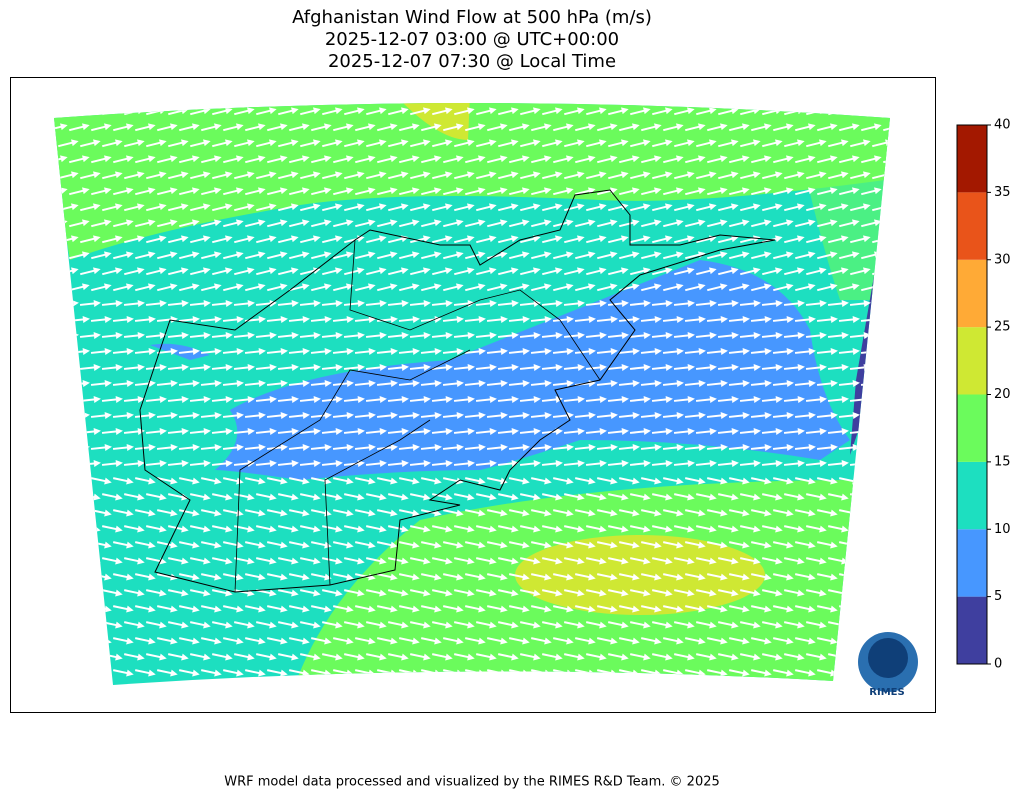  I want to click on colorbar-tick-label: 40, so click(1002, 125).